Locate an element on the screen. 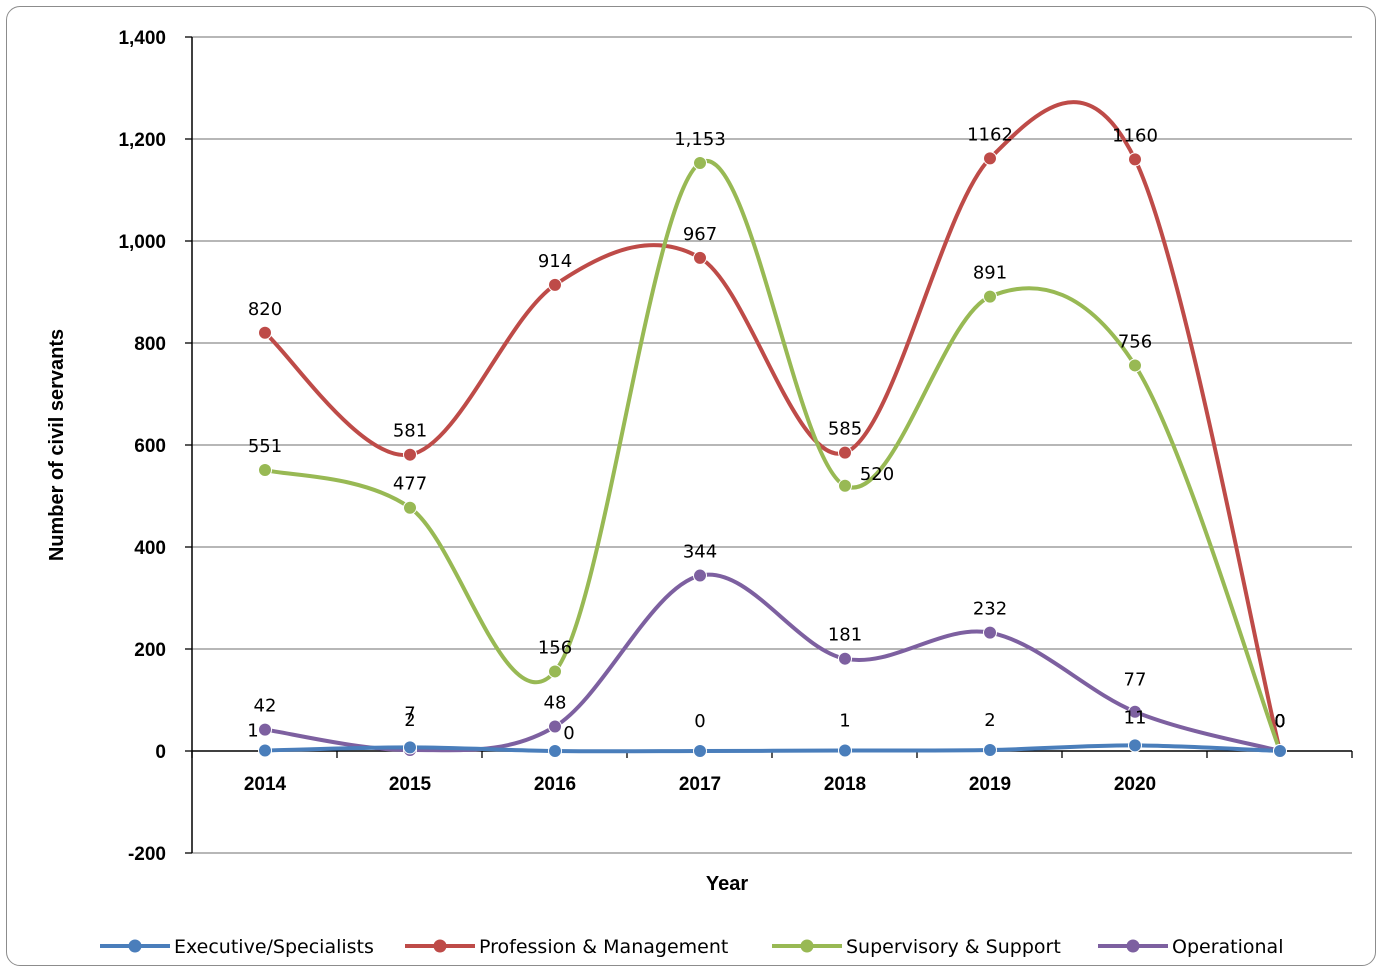 The height and width of the screenshot is (973, 1384). x-tick-label: 2020 is located at coordinates (1135, 784).